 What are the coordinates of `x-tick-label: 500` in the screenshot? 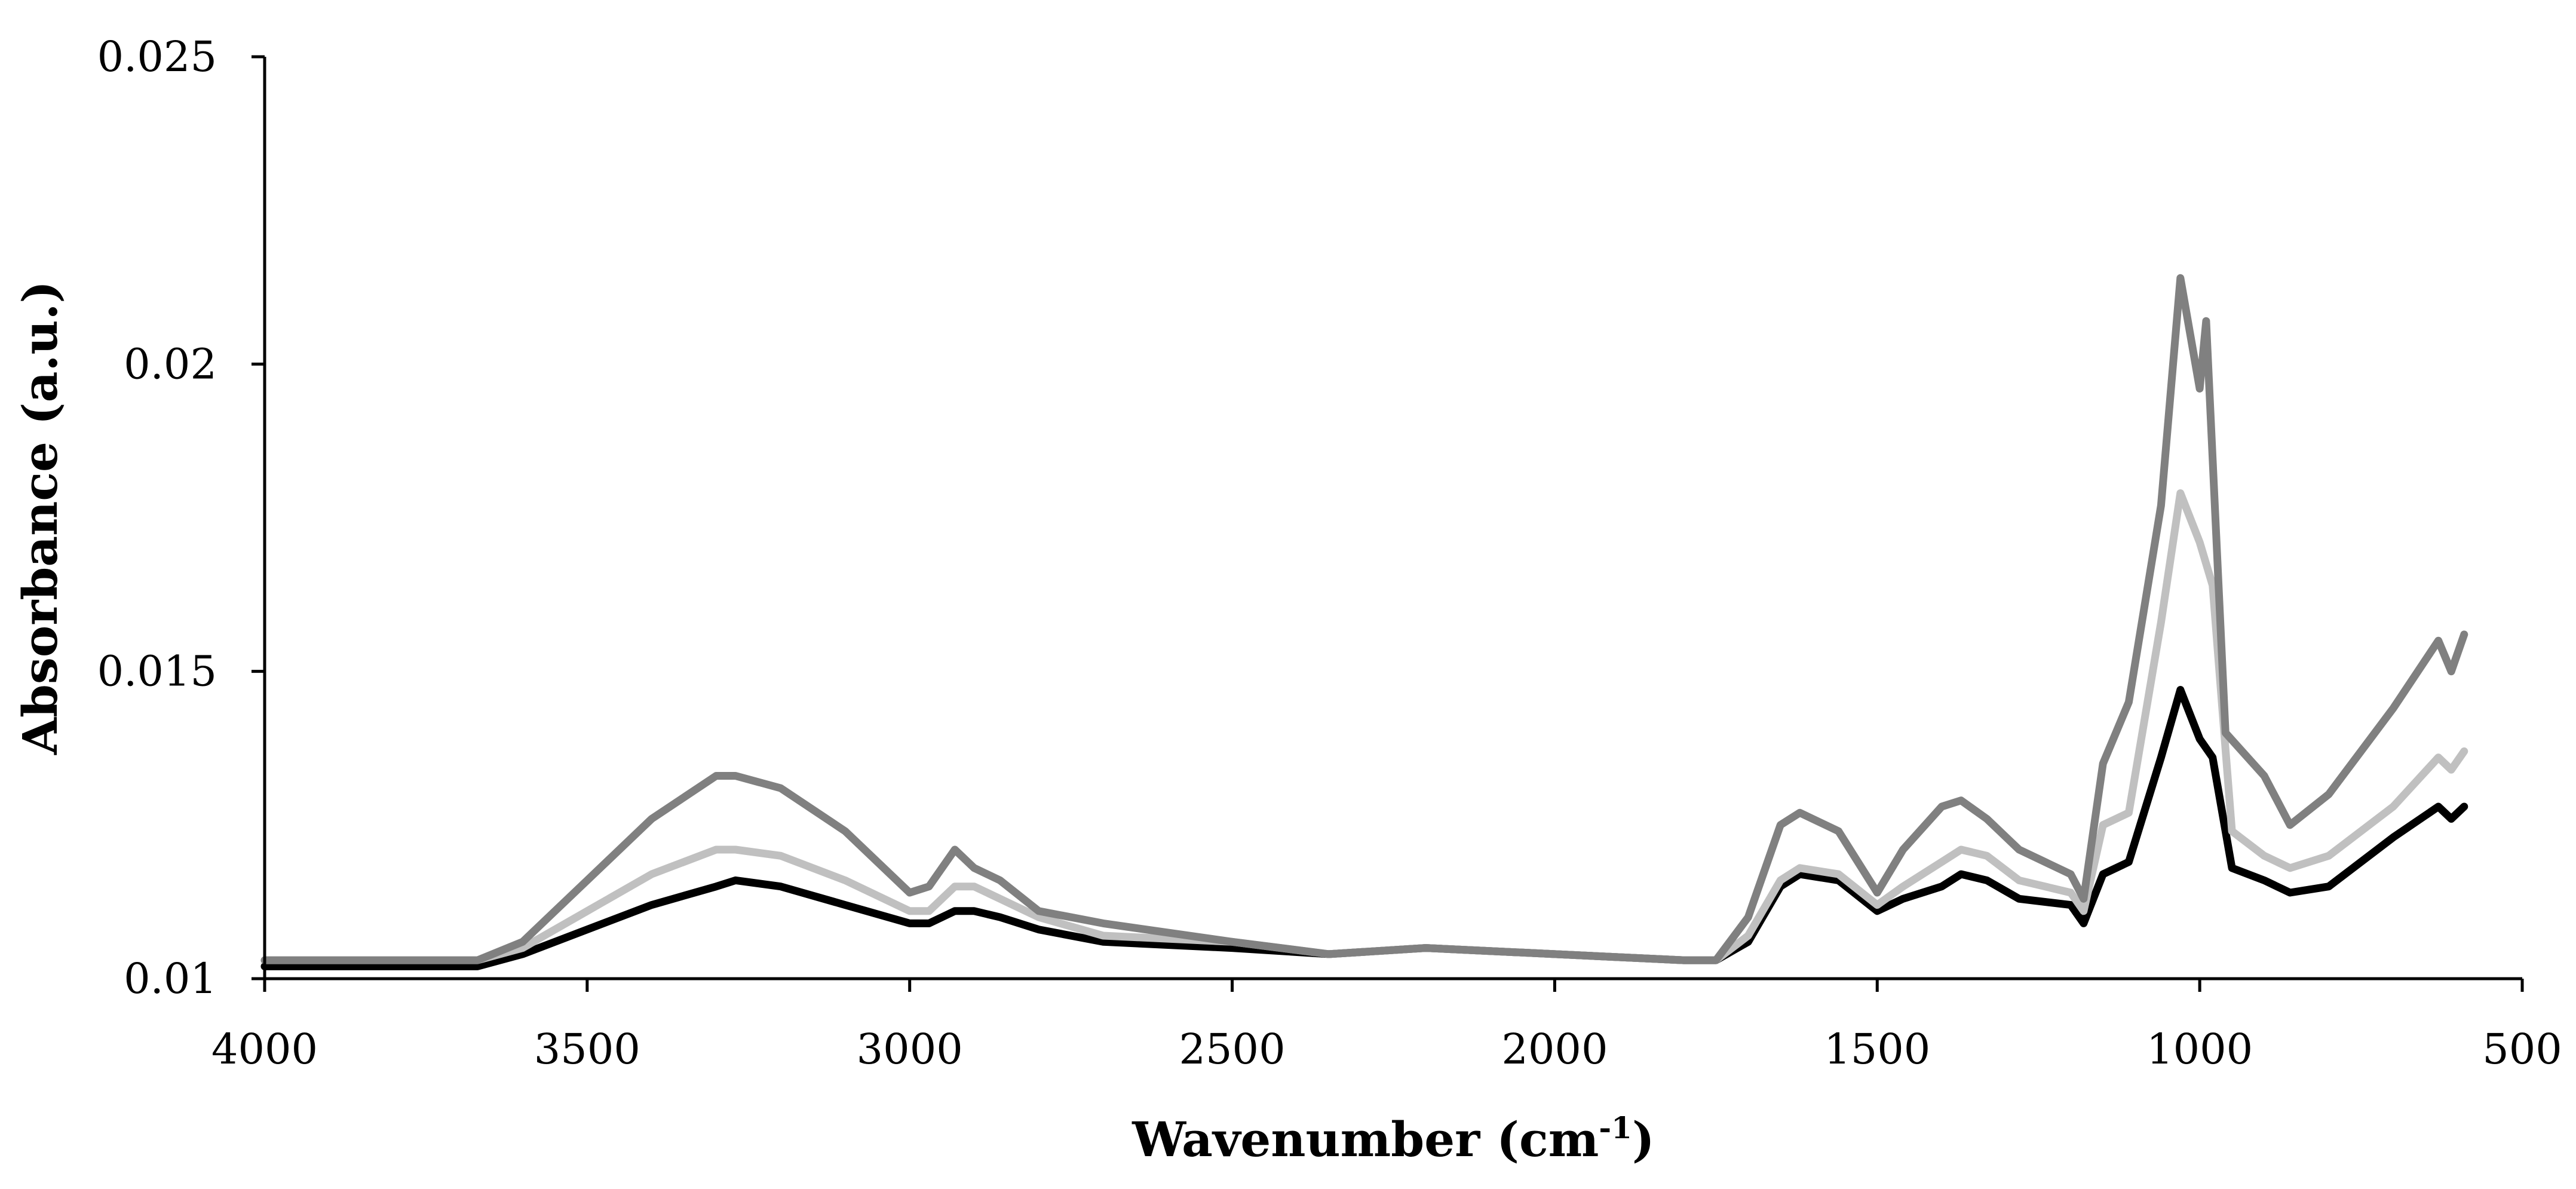 It's located at (2522, 1049).